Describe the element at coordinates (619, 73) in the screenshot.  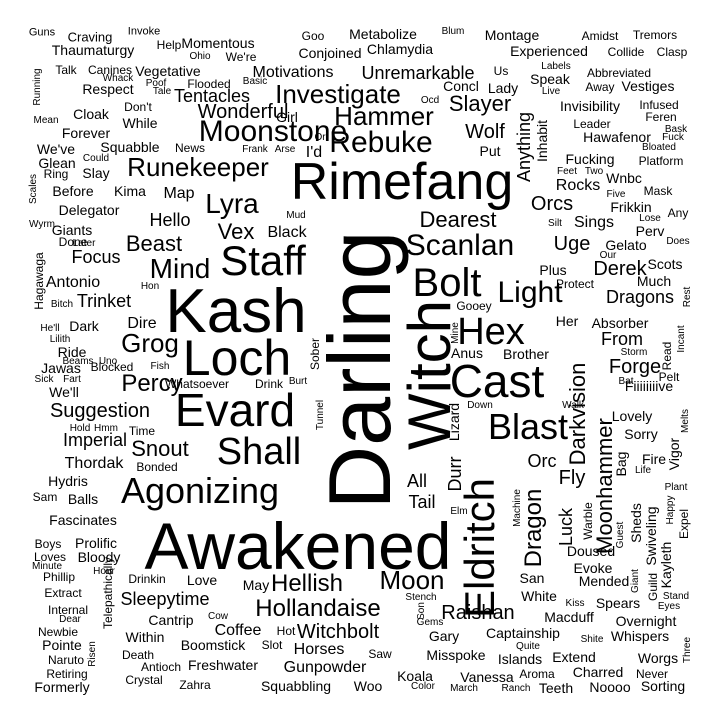
I see `word-abbreviated: Abbreviated` at that location.